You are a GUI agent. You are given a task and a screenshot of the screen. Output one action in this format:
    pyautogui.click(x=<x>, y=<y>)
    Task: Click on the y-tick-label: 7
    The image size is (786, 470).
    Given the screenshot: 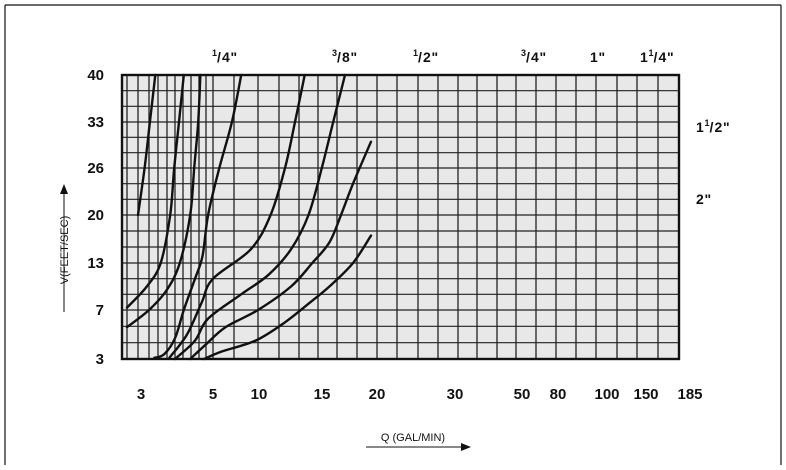 What is the action you would take?
    pyautogui.click(x=100, y=310)
    